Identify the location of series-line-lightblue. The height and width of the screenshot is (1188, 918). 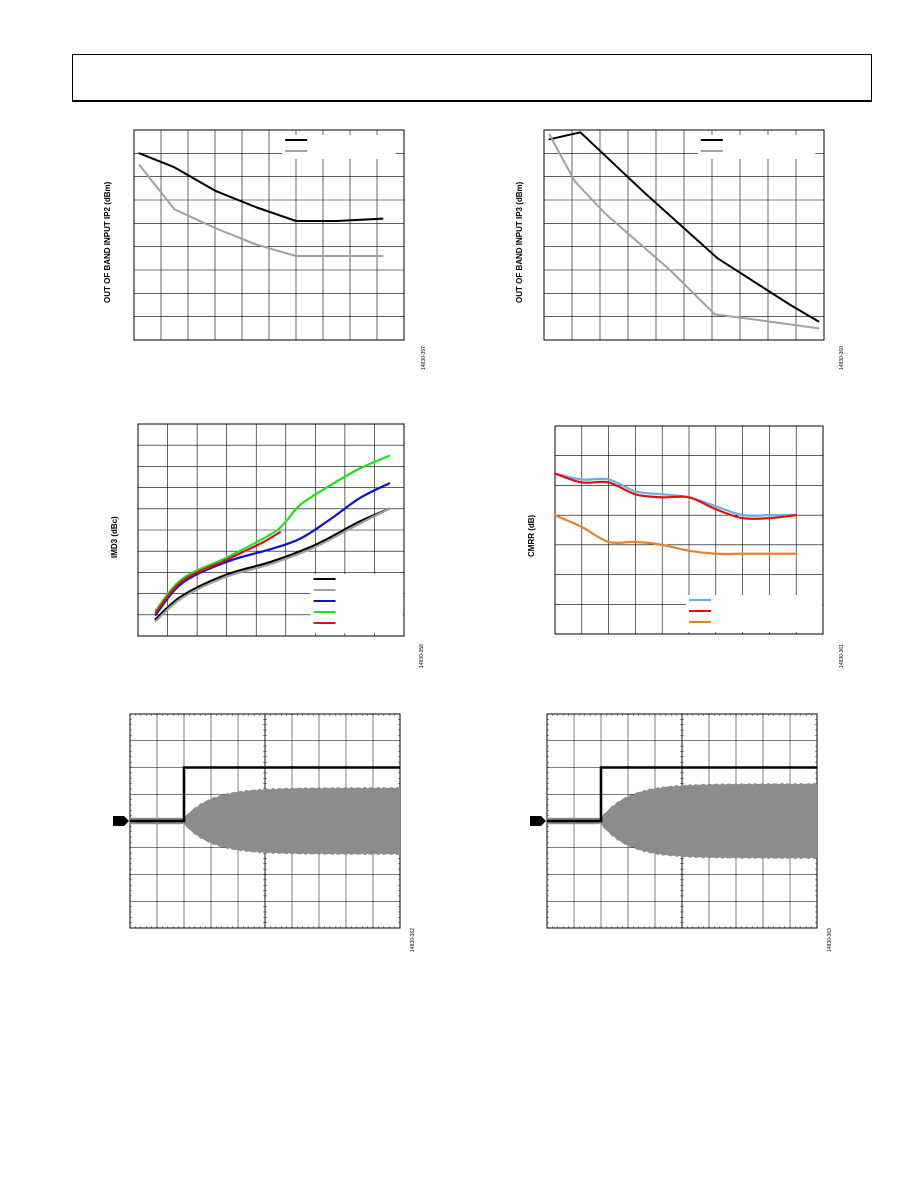
(675, 494).